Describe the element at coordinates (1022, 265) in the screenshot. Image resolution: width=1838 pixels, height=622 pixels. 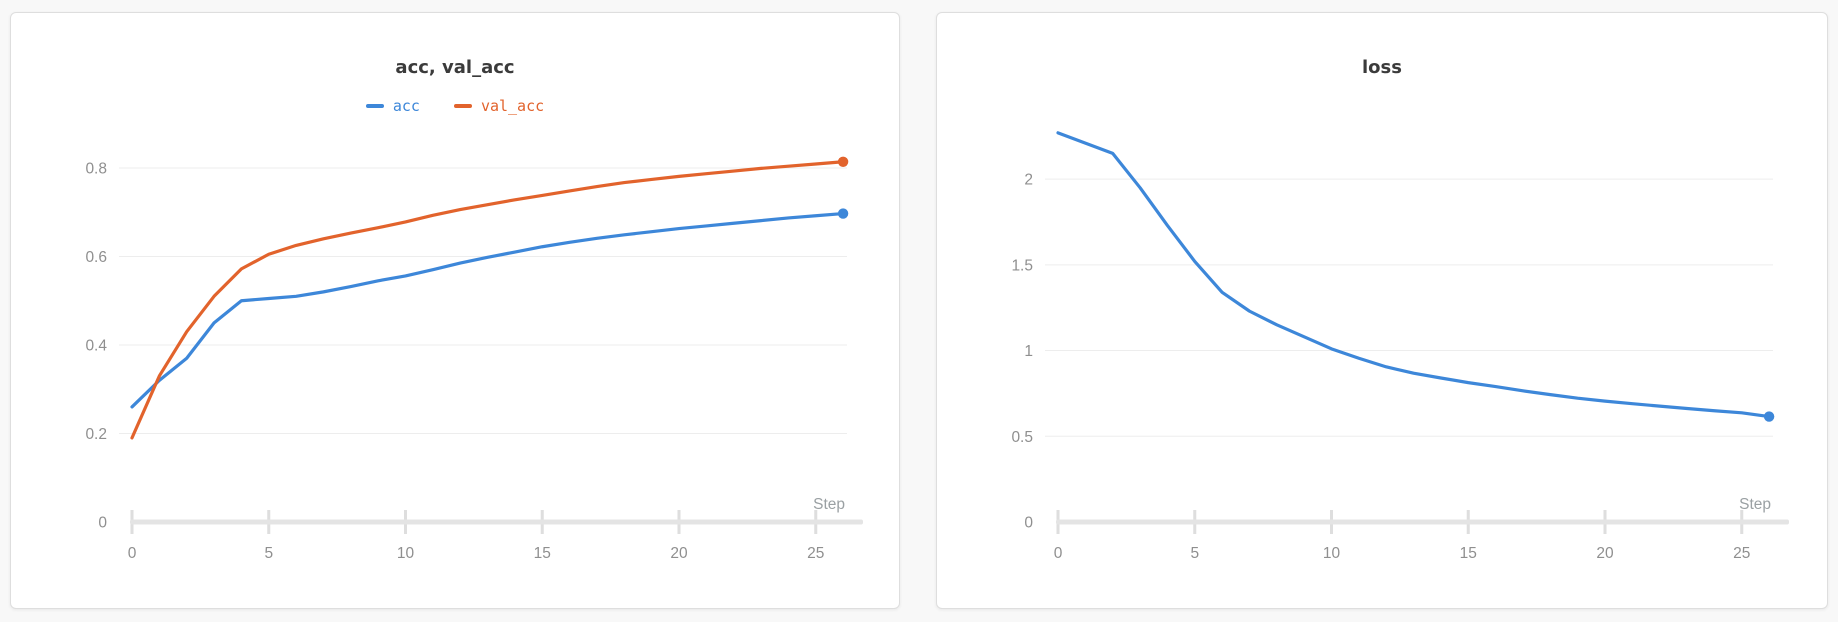
I see `y-tick-label: 1.5` at that location.